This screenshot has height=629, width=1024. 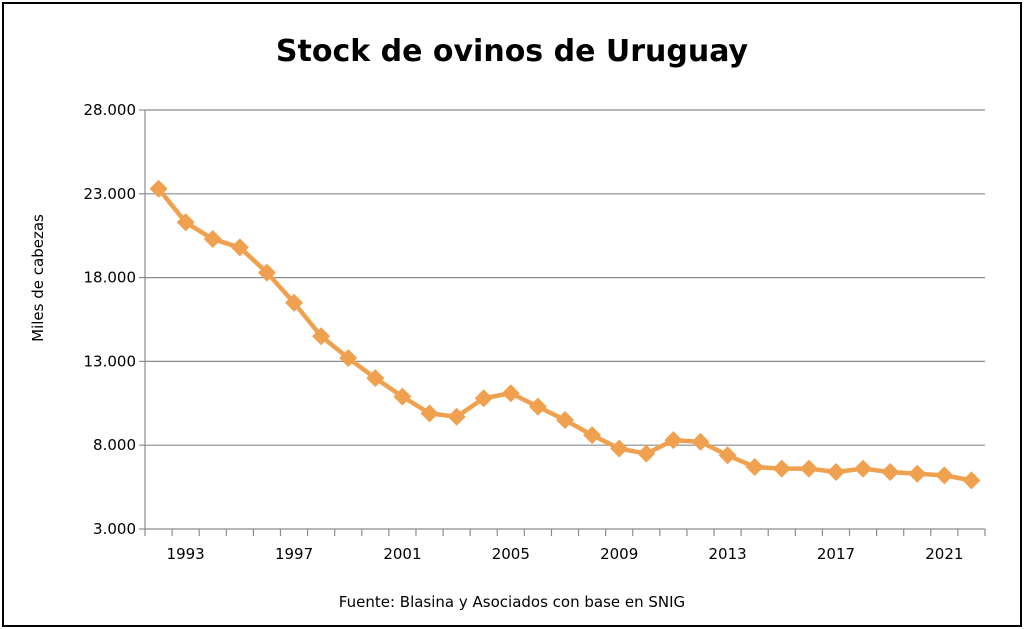 What do you see at coordinates (836, 554) in the screenshot?
I see `x-tick-label: 2017` at bounding box center [836, 554].